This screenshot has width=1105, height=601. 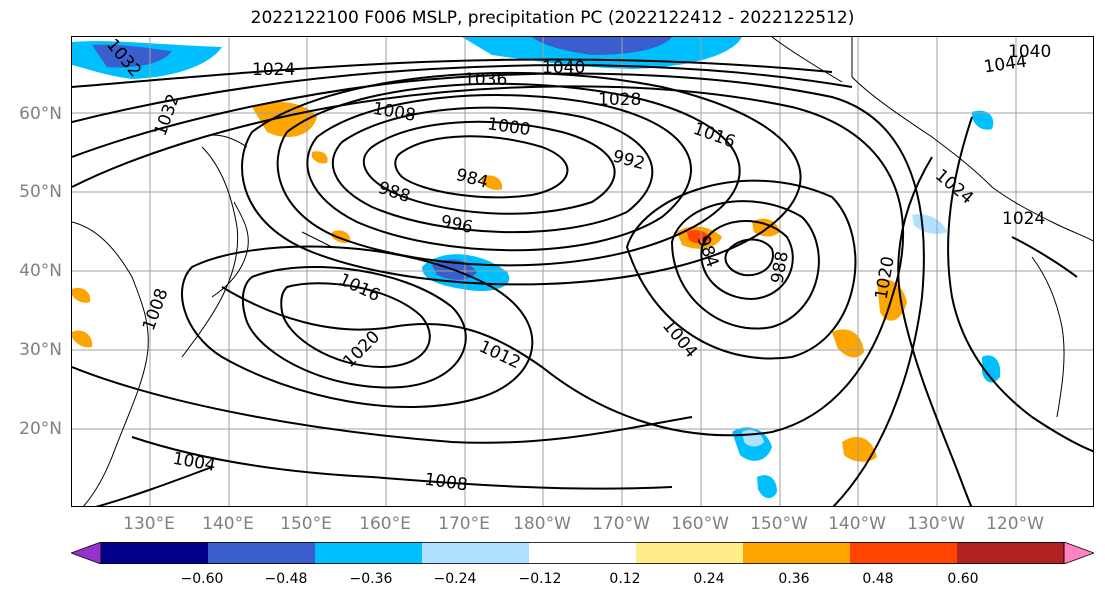 I want to click on lat-label-60n: 60°N, so click(x=40, y=114).